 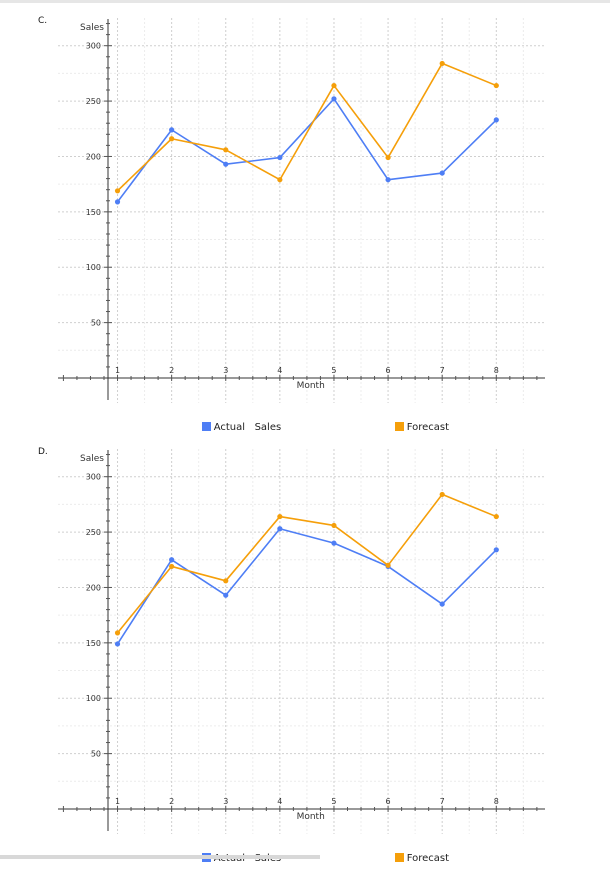 What do you see at coordinates (160, 857) in the screenshot?
I see `bottom-scrollbar` at bounding box center [160, 857].